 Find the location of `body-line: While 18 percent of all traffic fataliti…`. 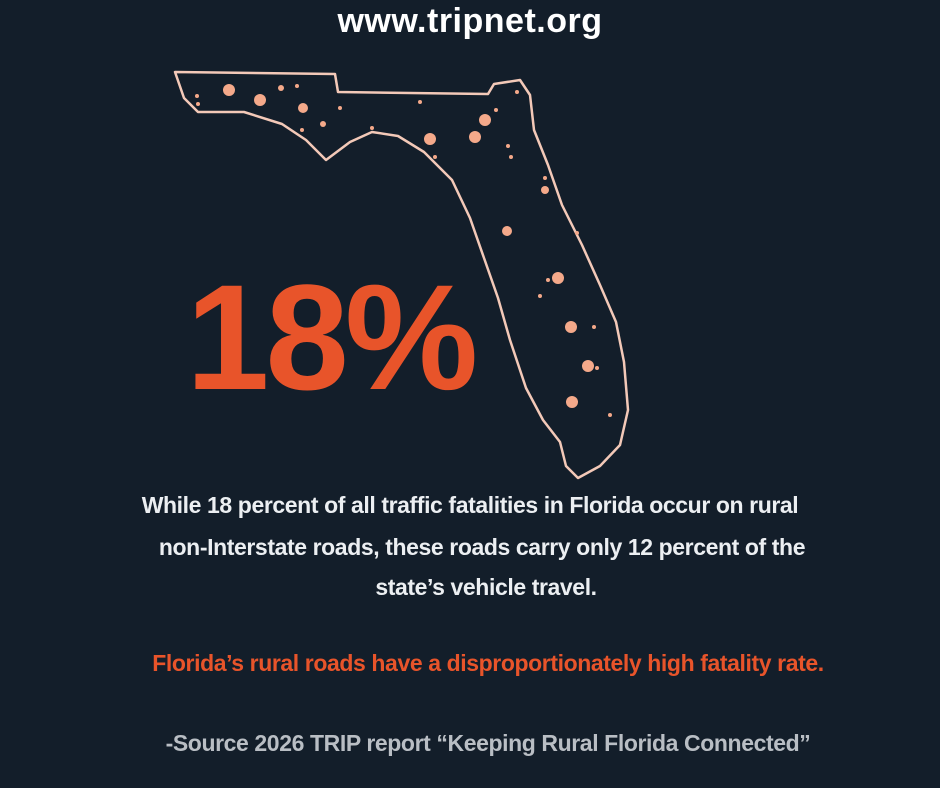

body-line: While 18 percent of all traffic fataliti… is located at coordinates (470, 505).